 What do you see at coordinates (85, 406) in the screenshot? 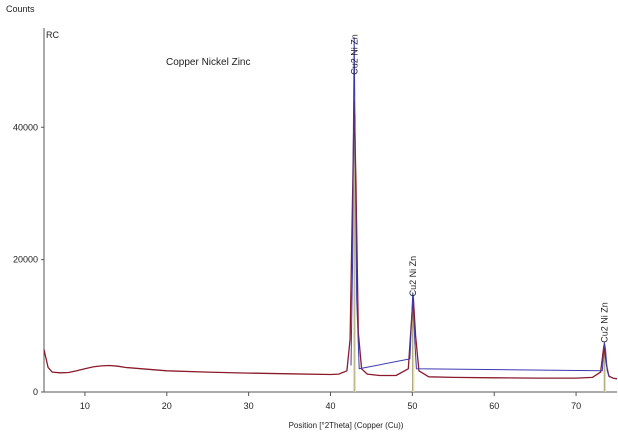
I see `x-tick-label: 10` at bounding box center [85, 406].